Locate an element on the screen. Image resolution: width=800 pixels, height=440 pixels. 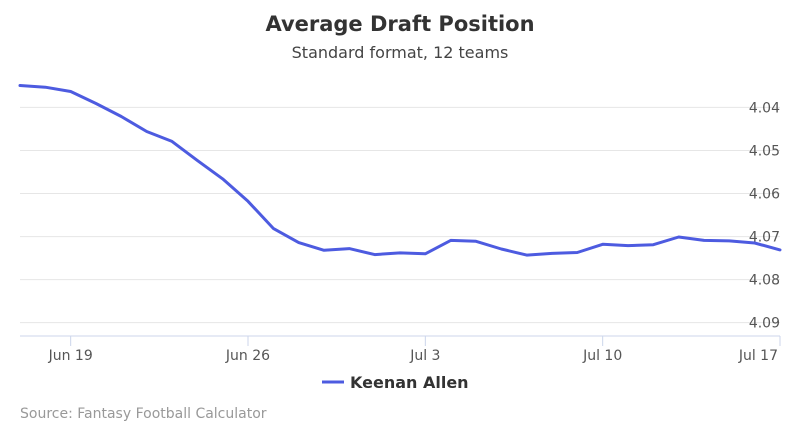
x-tick-label: Jul 3 is located at coordinates (424, 356).